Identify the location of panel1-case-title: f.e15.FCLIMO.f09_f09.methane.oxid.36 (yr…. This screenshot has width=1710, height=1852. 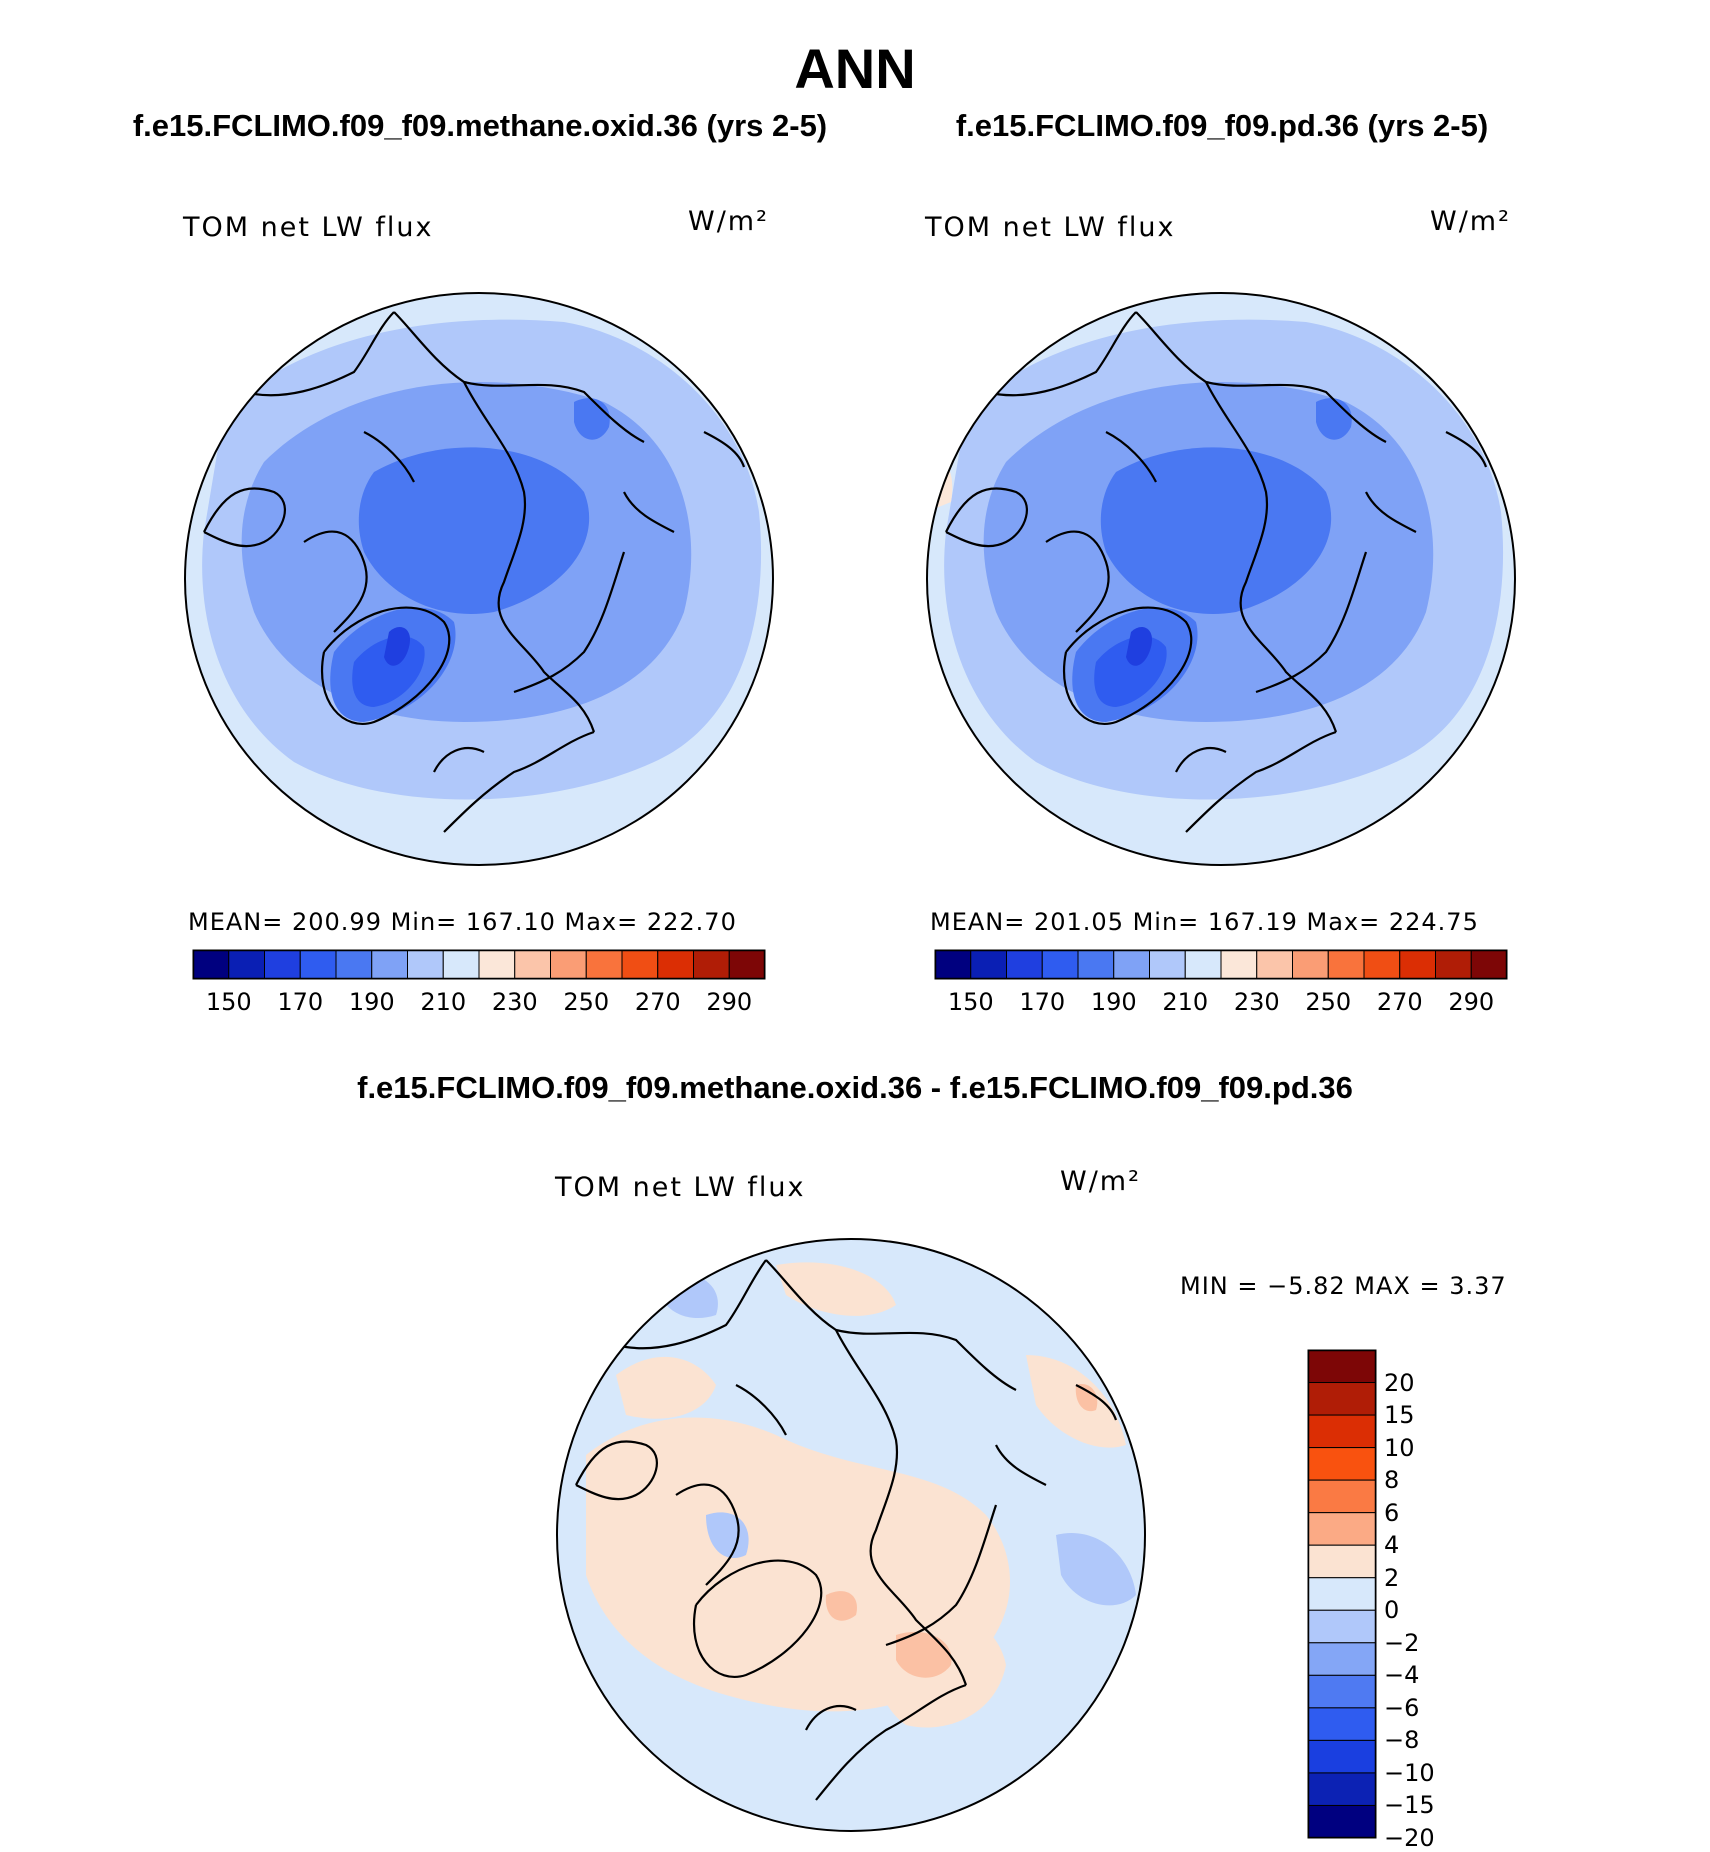
(480, 125).